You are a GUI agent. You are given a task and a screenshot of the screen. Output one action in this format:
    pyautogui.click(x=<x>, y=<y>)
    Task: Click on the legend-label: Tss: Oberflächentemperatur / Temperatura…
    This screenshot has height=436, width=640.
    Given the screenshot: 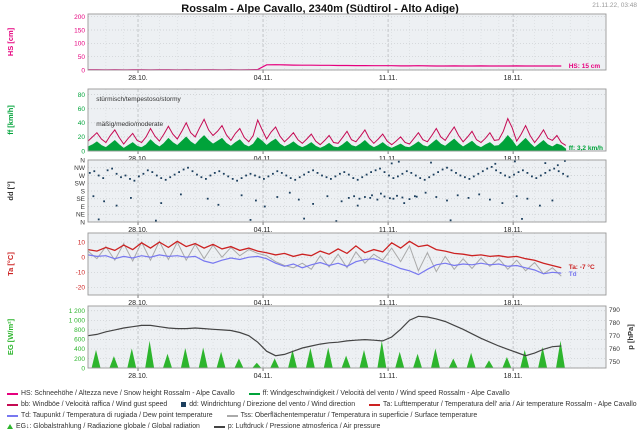 What is the action you would take?
    pyautogui.click(x=359, y=415)
    